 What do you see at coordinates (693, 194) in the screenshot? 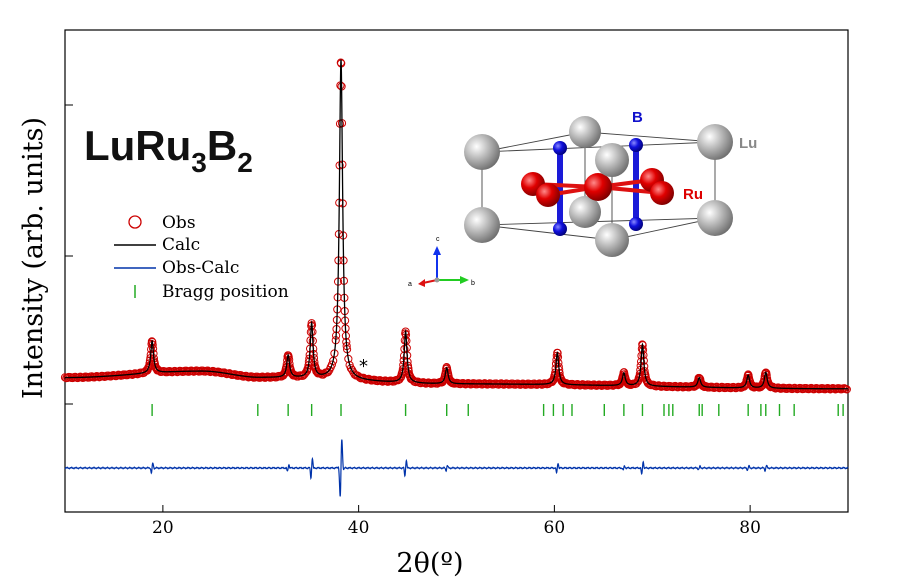
I see `atom-label-ru: Ru` at bounding box center [693, 194].